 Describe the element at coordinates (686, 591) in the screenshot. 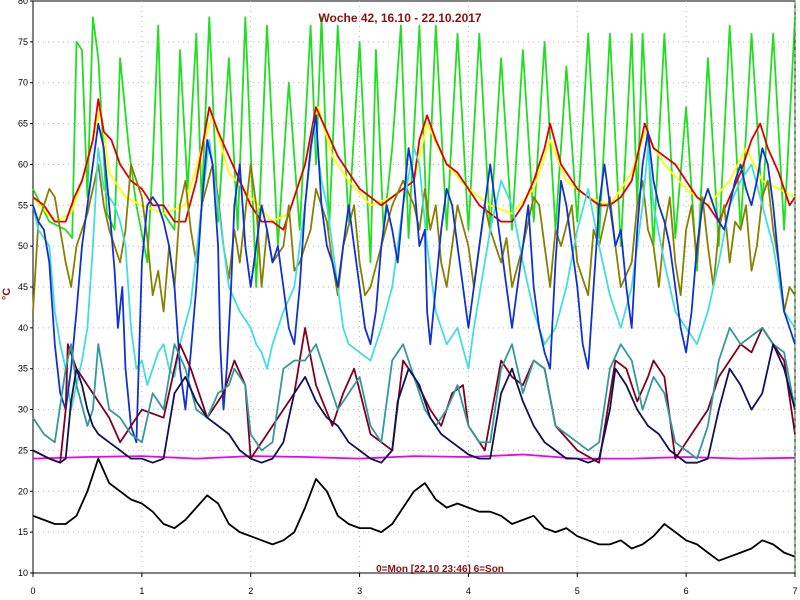

I see `x-tick-label: 6` at that location.